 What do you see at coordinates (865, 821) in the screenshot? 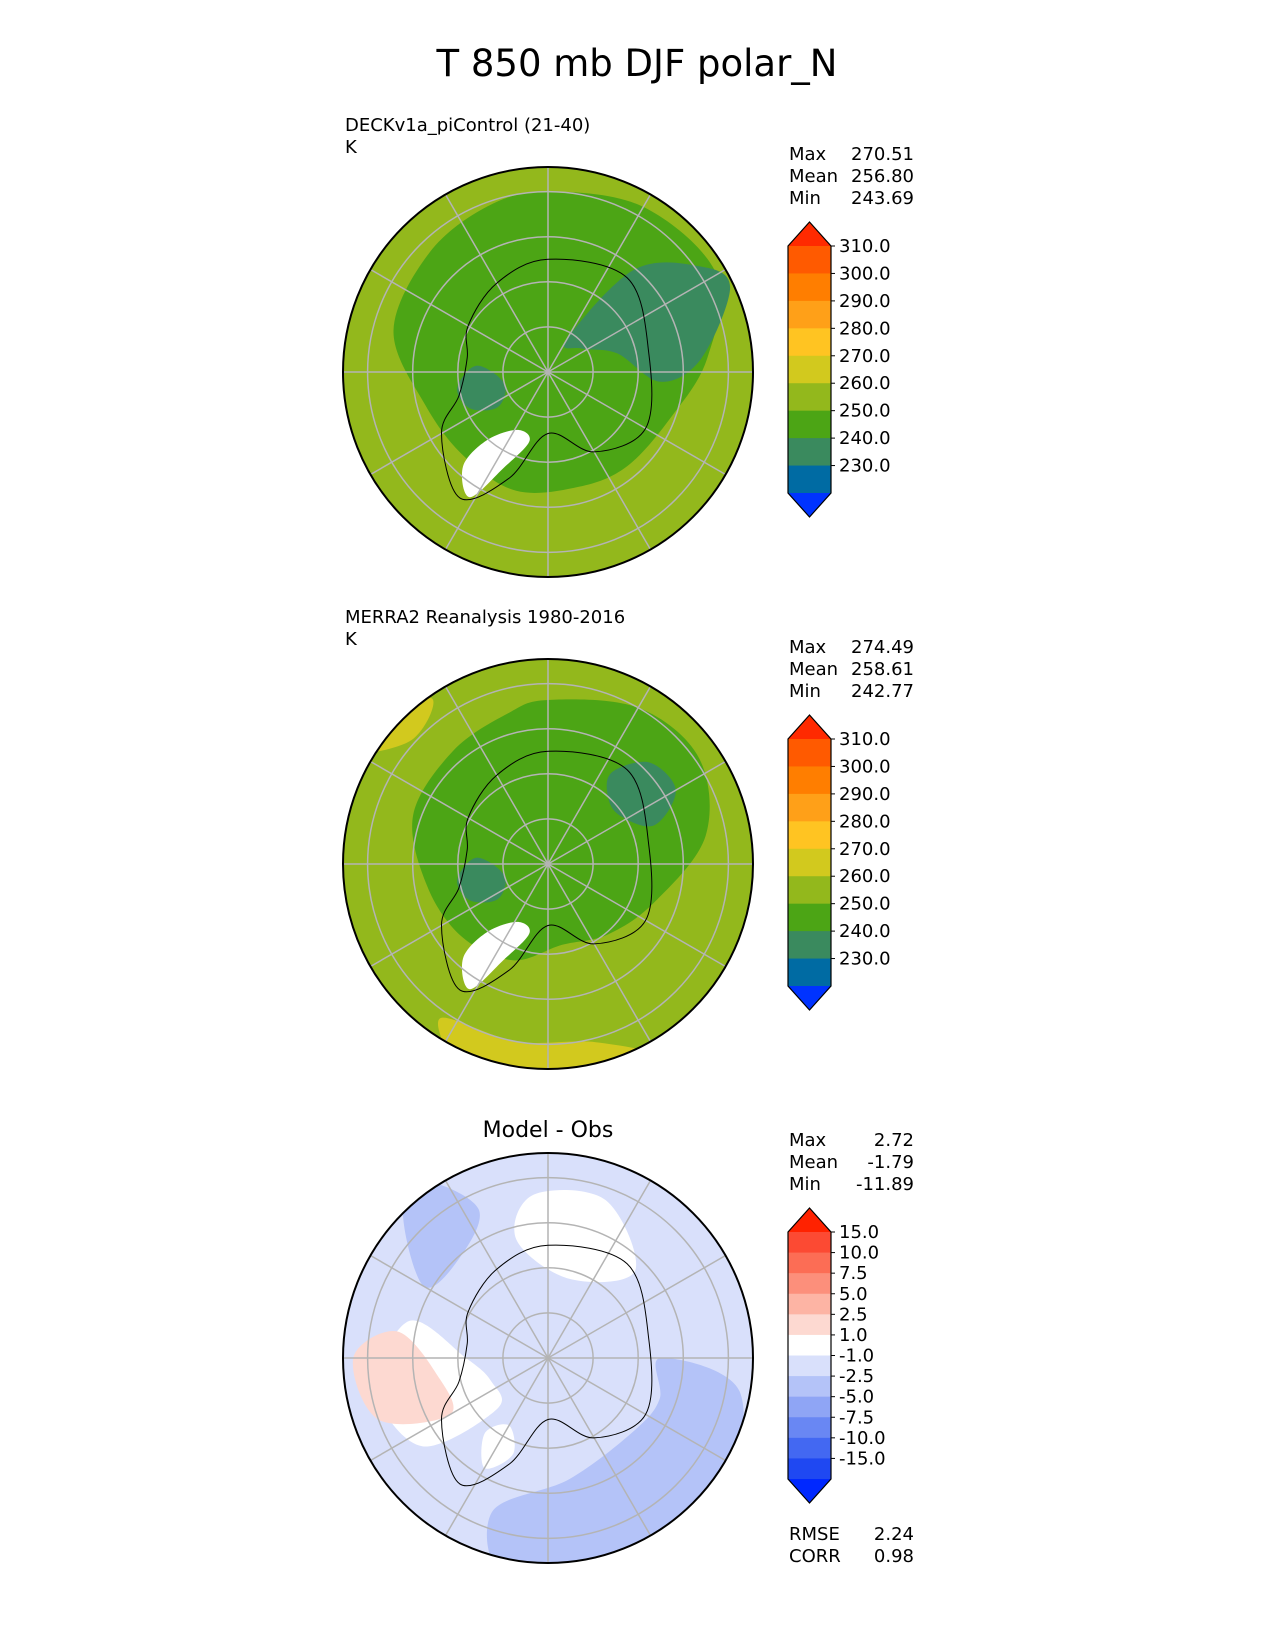
I see `colorbar-tick-label: 280.0` at bounding box center [865, 821].